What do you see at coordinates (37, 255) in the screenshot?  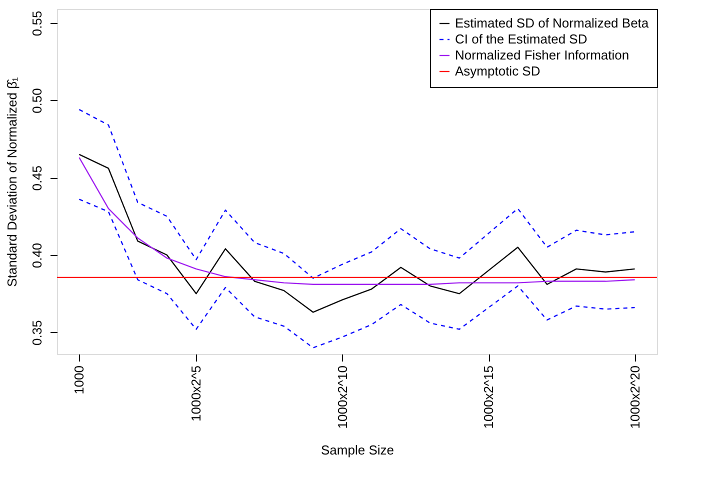 I see `y-tick-label: 0.40` at bounding box center [37, 255].